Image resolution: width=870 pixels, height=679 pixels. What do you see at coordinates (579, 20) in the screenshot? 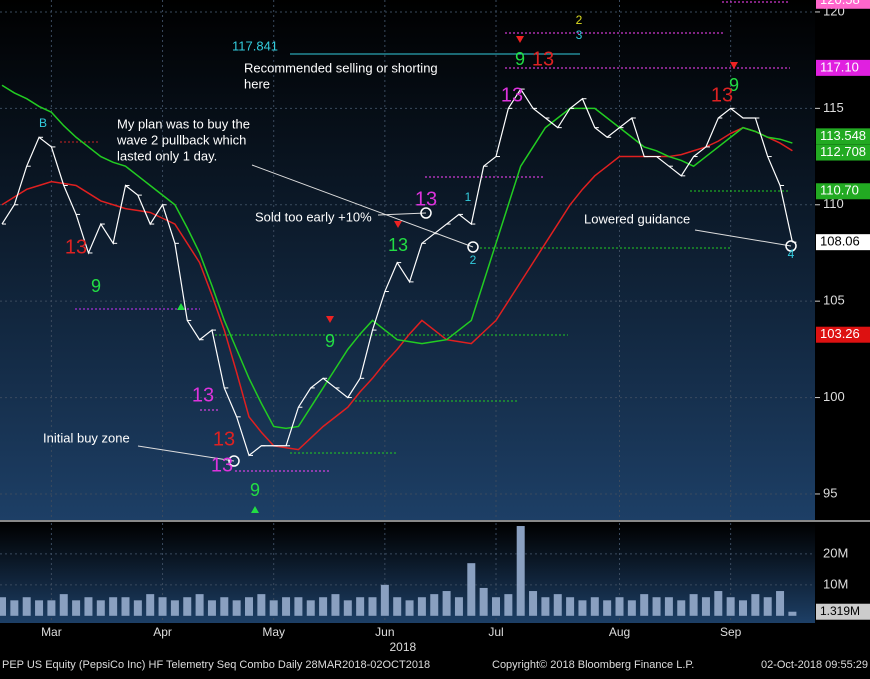
I see `count-label: 2` at bounding box center [579, 20].